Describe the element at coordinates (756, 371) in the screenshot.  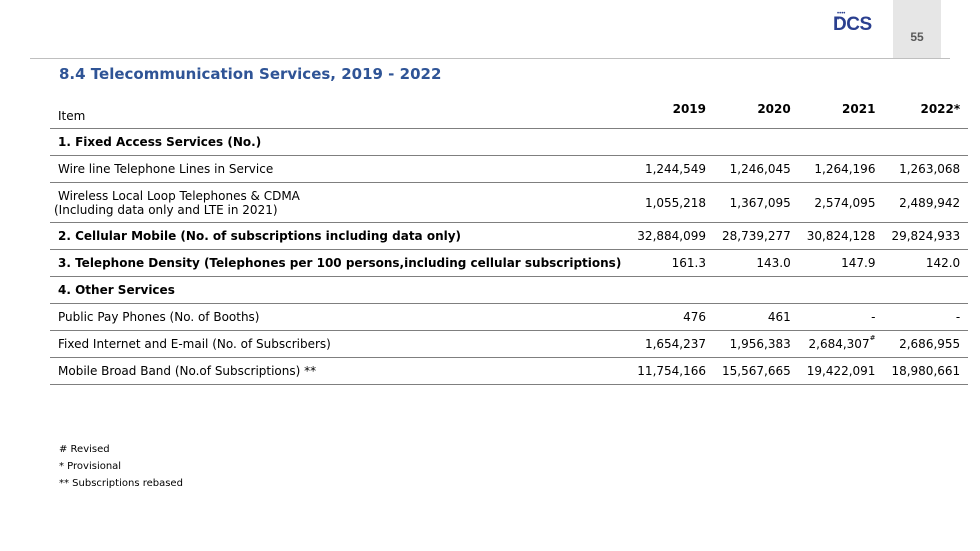
I see `cell-value: 15,567,665` at that location.